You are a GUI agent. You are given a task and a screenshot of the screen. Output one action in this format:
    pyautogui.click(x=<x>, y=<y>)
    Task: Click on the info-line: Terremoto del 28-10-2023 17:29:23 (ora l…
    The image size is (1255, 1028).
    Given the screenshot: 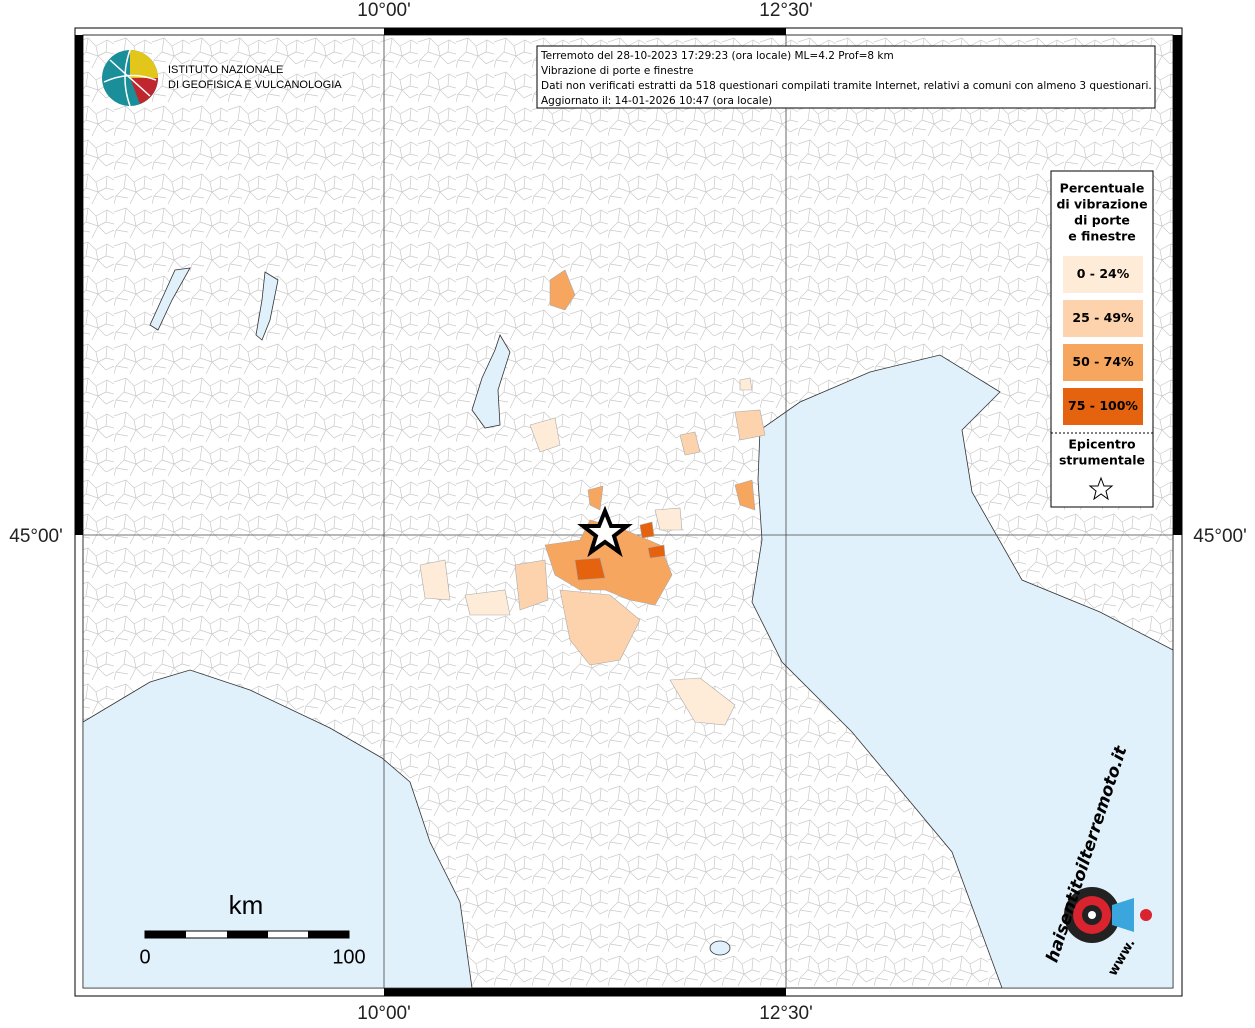 What is the action you would take?
    pyautogui.click(x=717, y=56)
    